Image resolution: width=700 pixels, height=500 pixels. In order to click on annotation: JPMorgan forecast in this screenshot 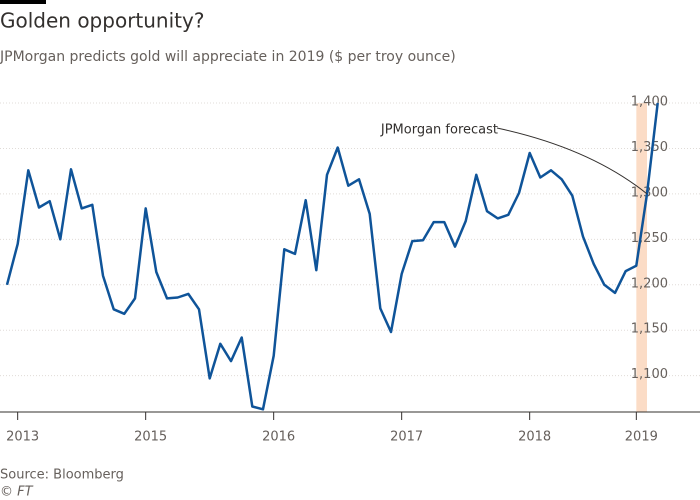, I will do `click(439, 130)`.